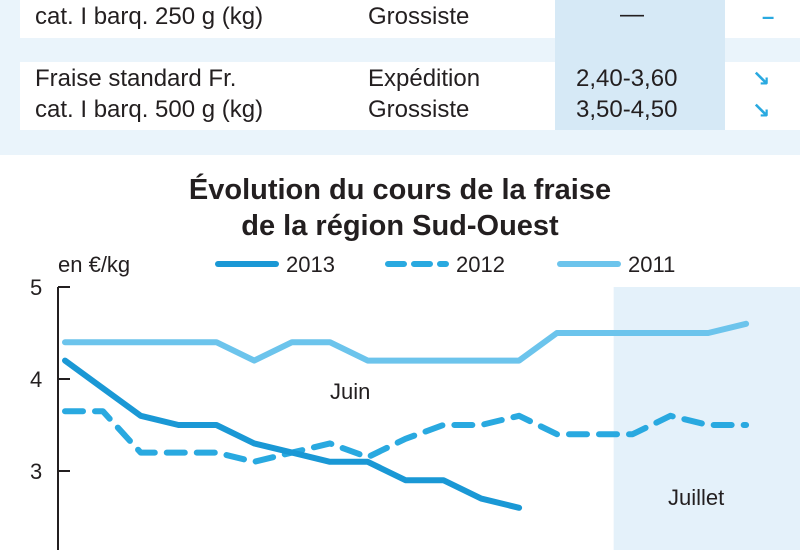 This screenshot has width=800, height=550. Describe the element at coordinates (627, 78) in the screenshot. I see `price-range: 2,40-3,60` at that location.